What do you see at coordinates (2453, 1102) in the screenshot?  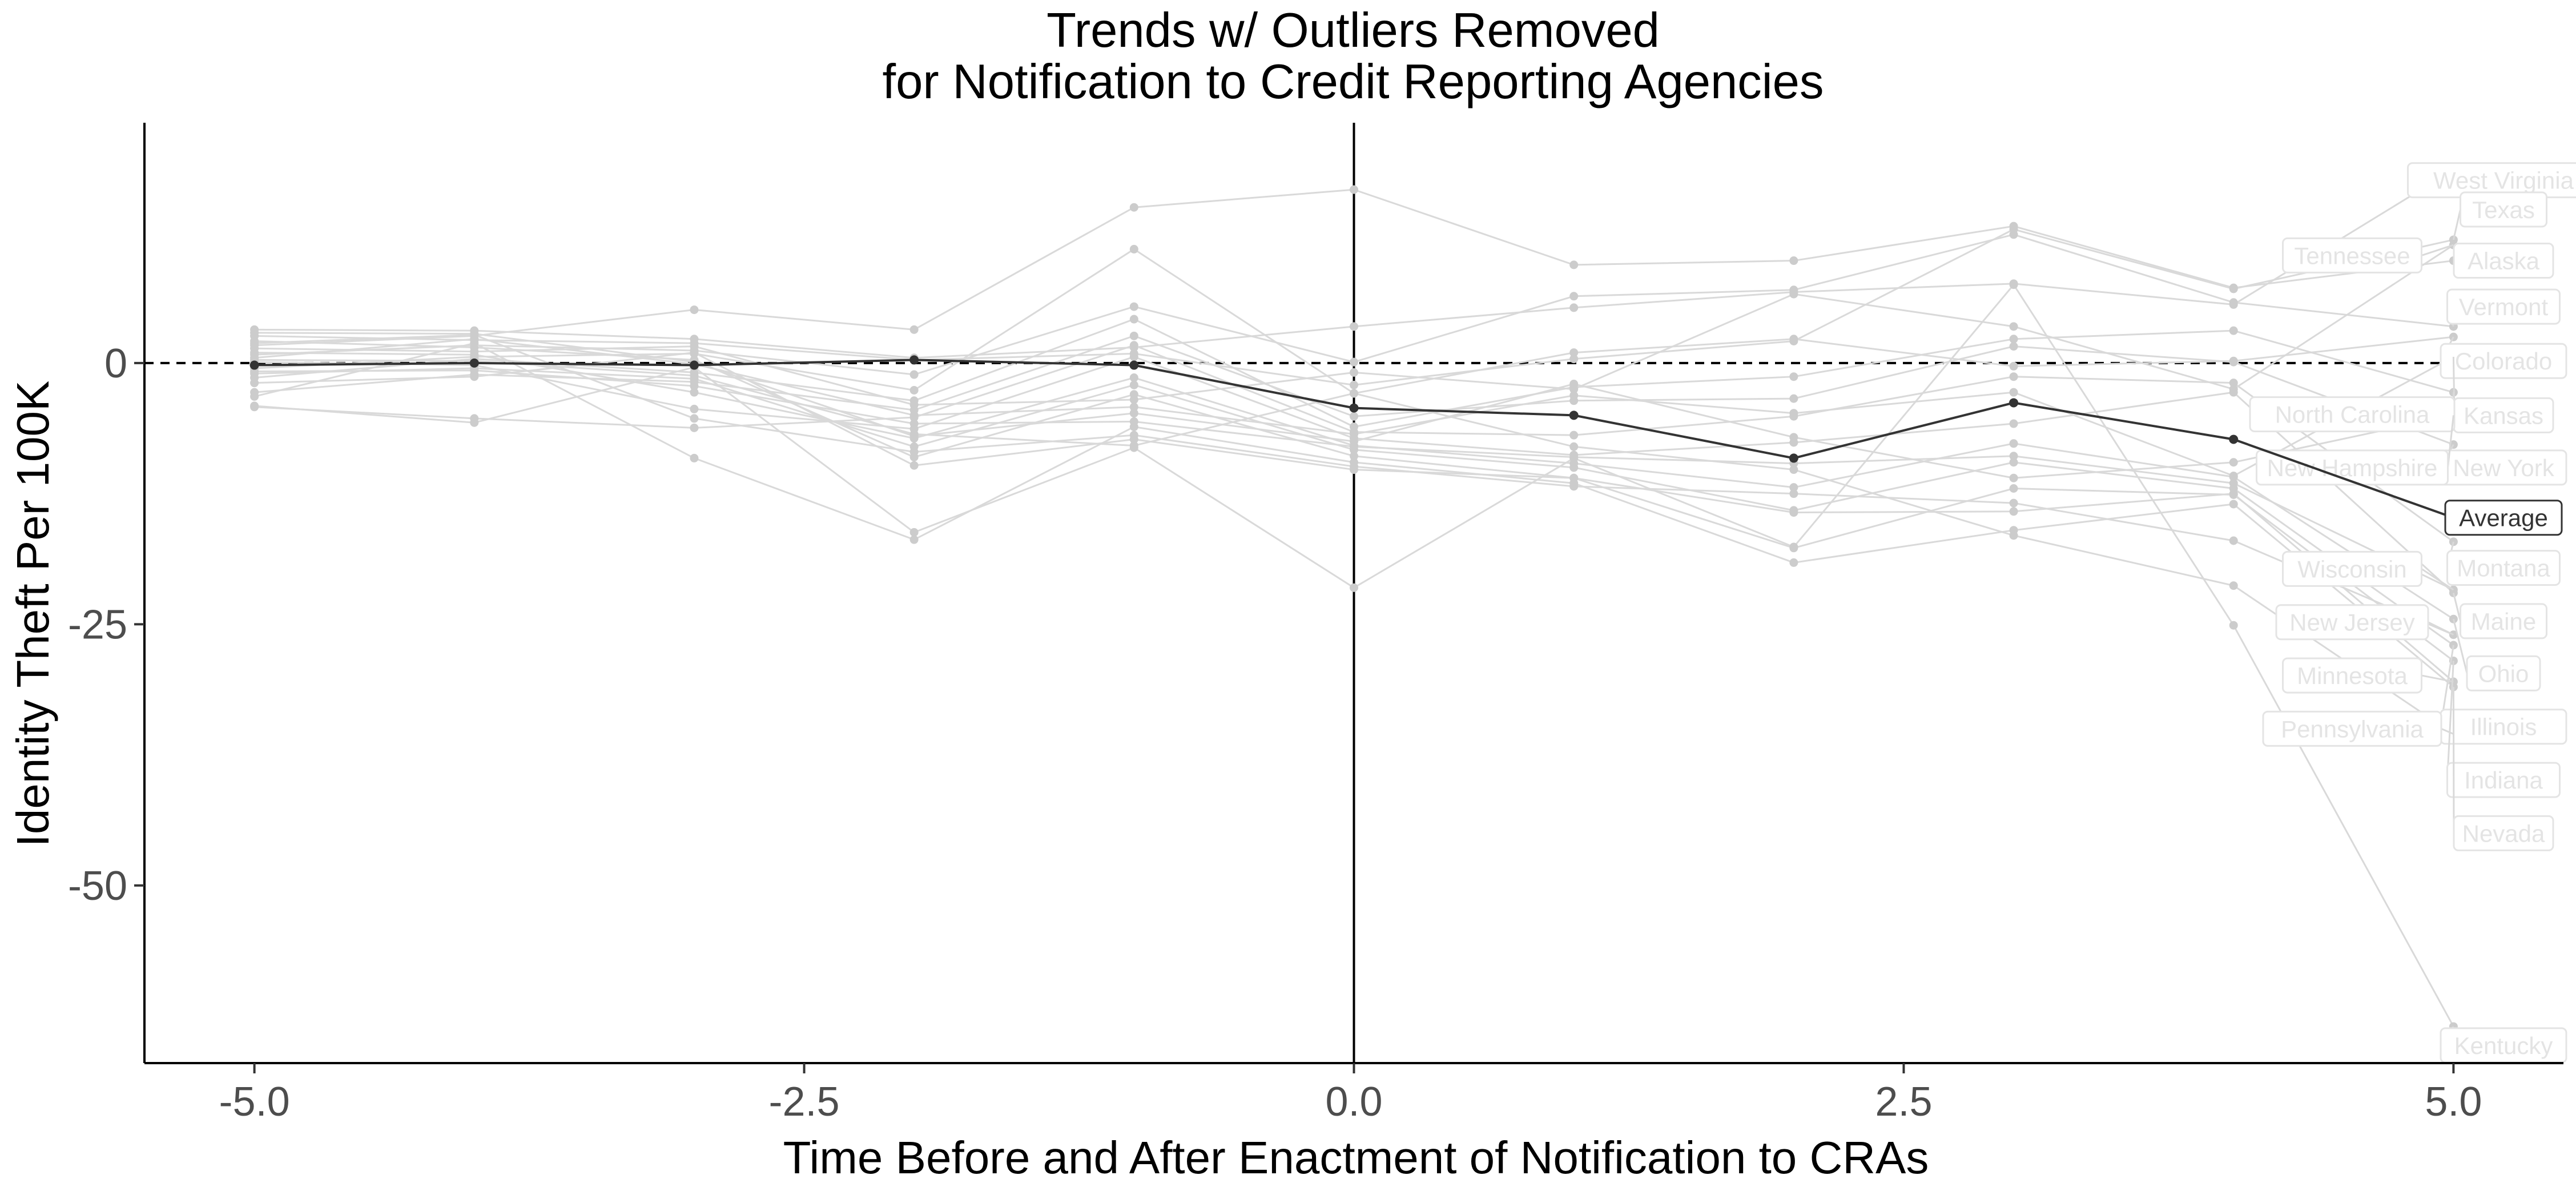 I see `x-tick-label: 5.0` at bounding box center [2453, 1102].